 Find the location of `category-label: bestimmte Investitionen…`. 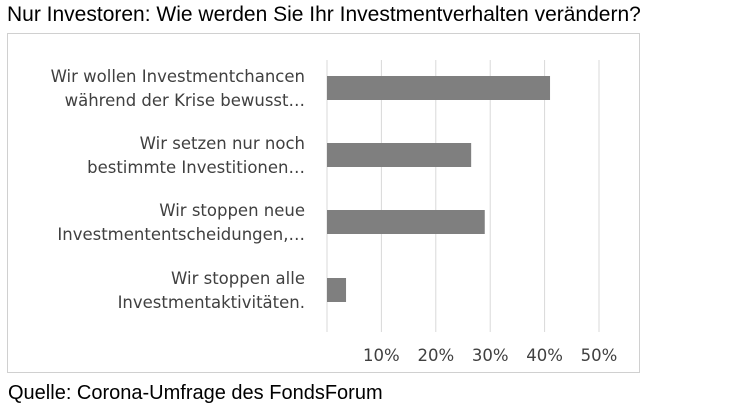

category-label: bestimmte Investitionen… is located at coordinates (196, 167).